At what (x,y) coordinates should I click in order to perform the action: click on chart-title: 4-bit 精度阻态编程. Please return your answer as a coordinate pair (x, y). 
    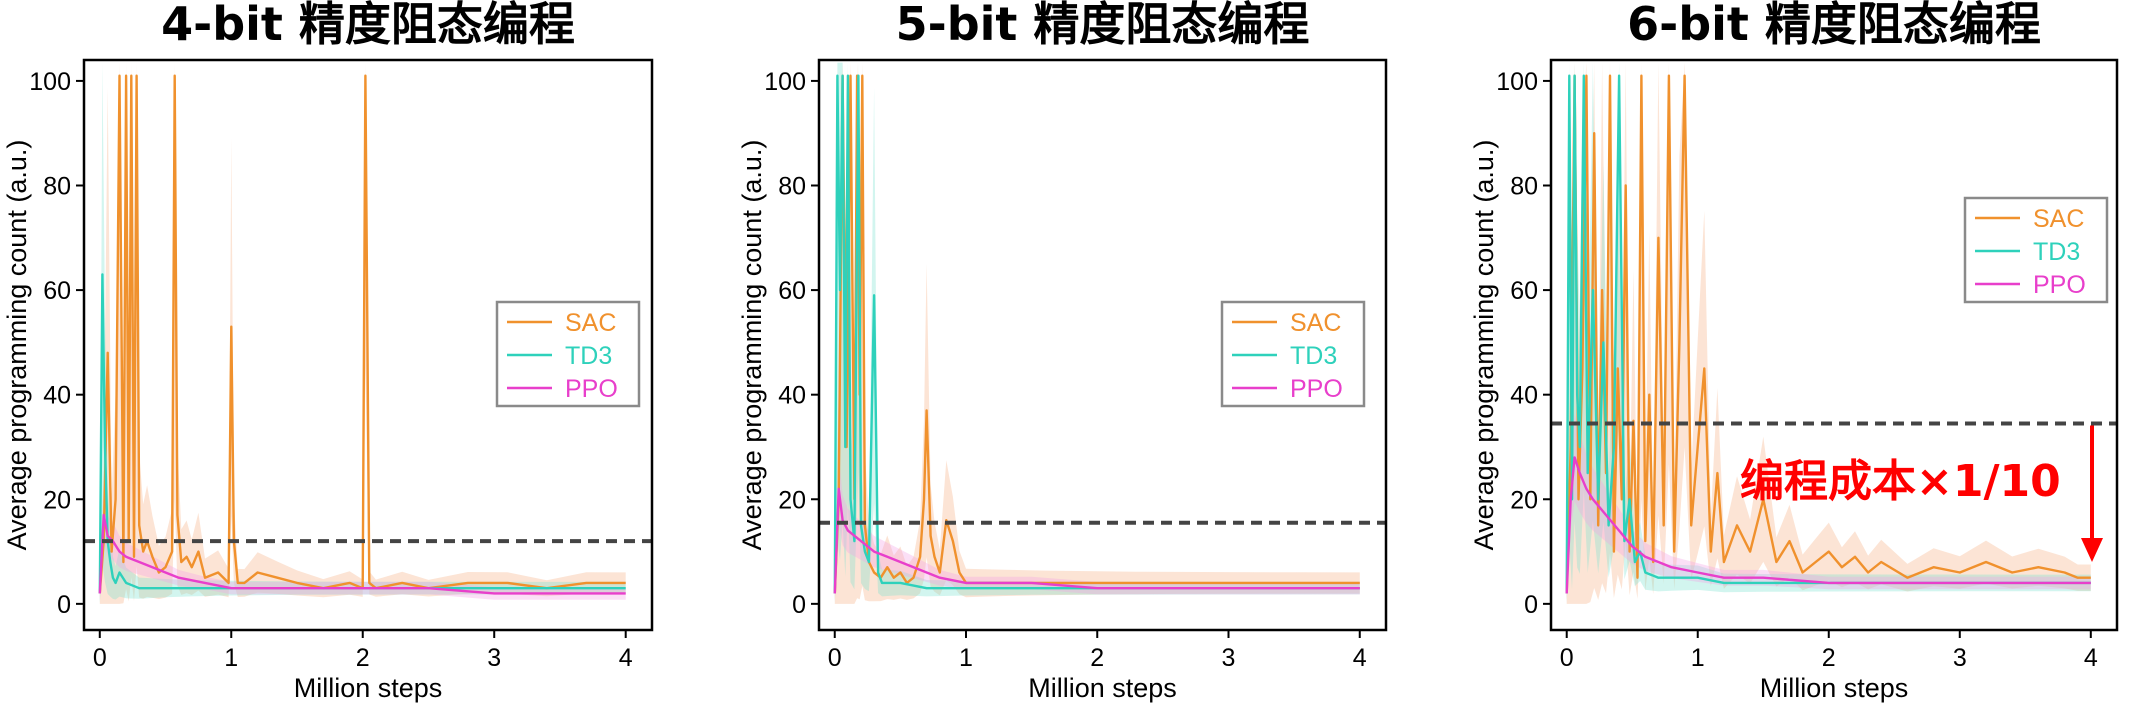
    Looking at the image, I should click on (368, 25).